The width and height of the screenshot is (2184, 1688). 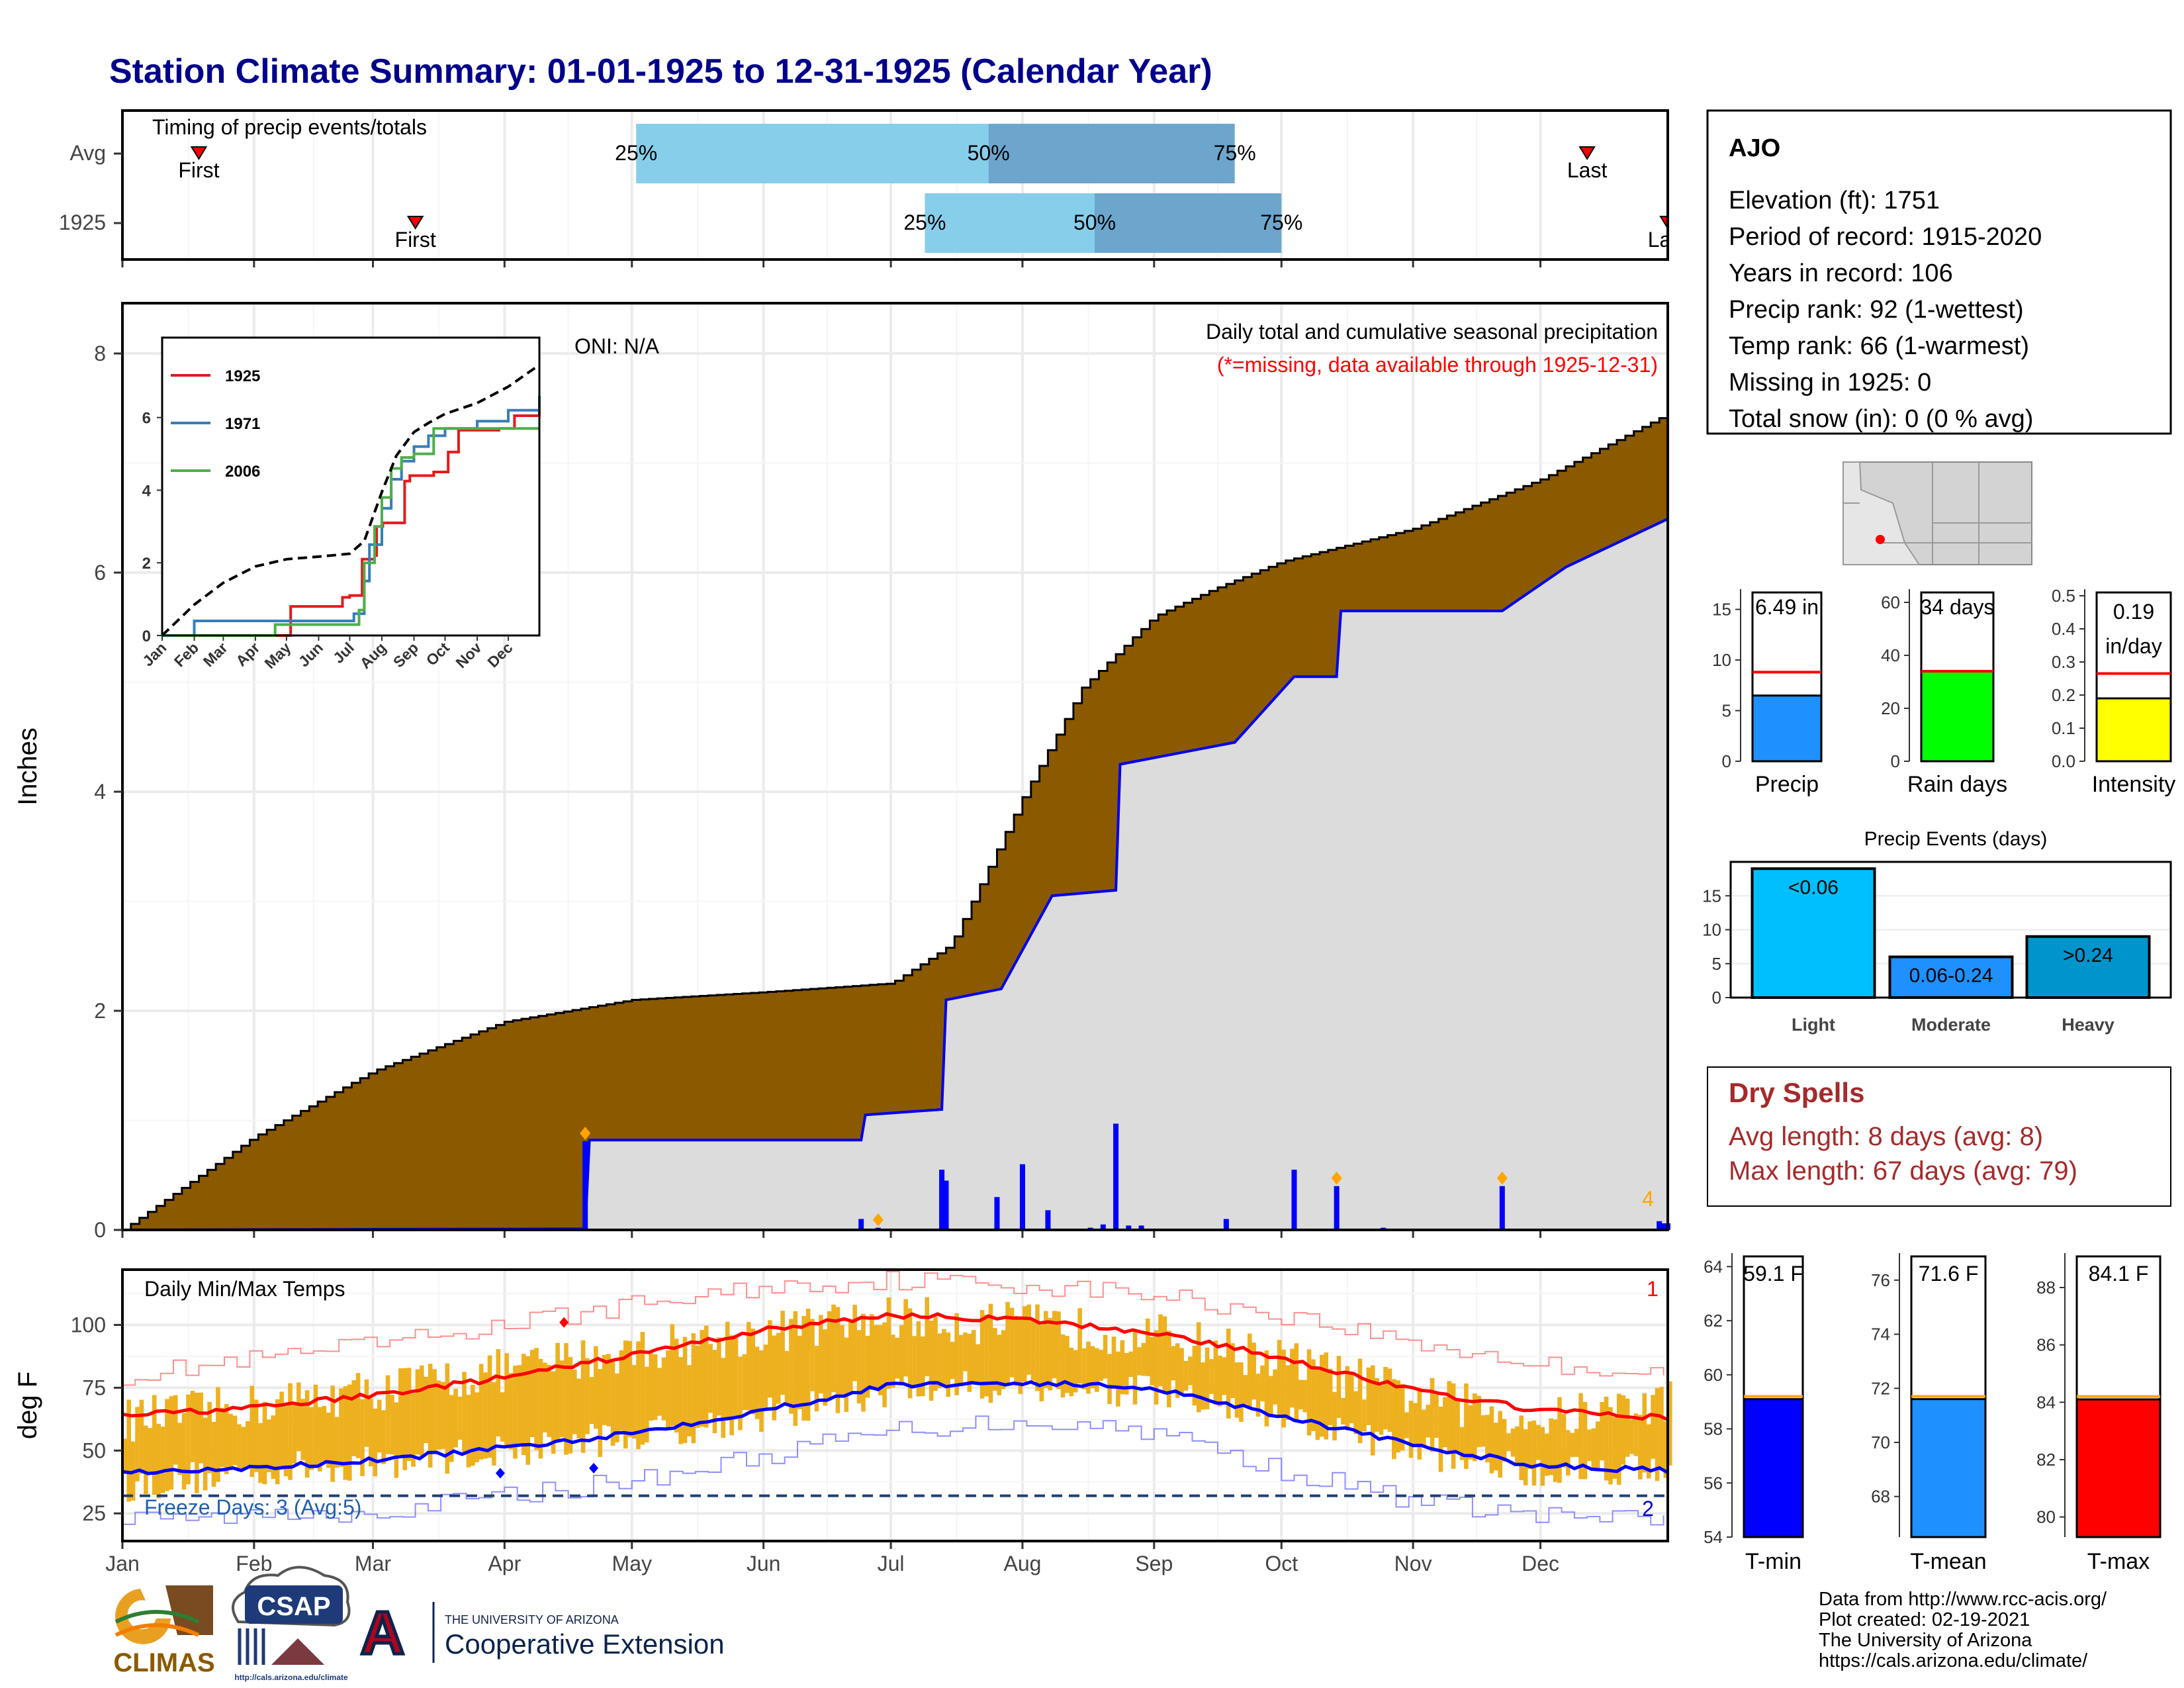 What do you see at coordinates (1713, 1483) in the screenshot?
I see `temp-summary-y-tick-label: 56` at bounding box center [1713, 1483].